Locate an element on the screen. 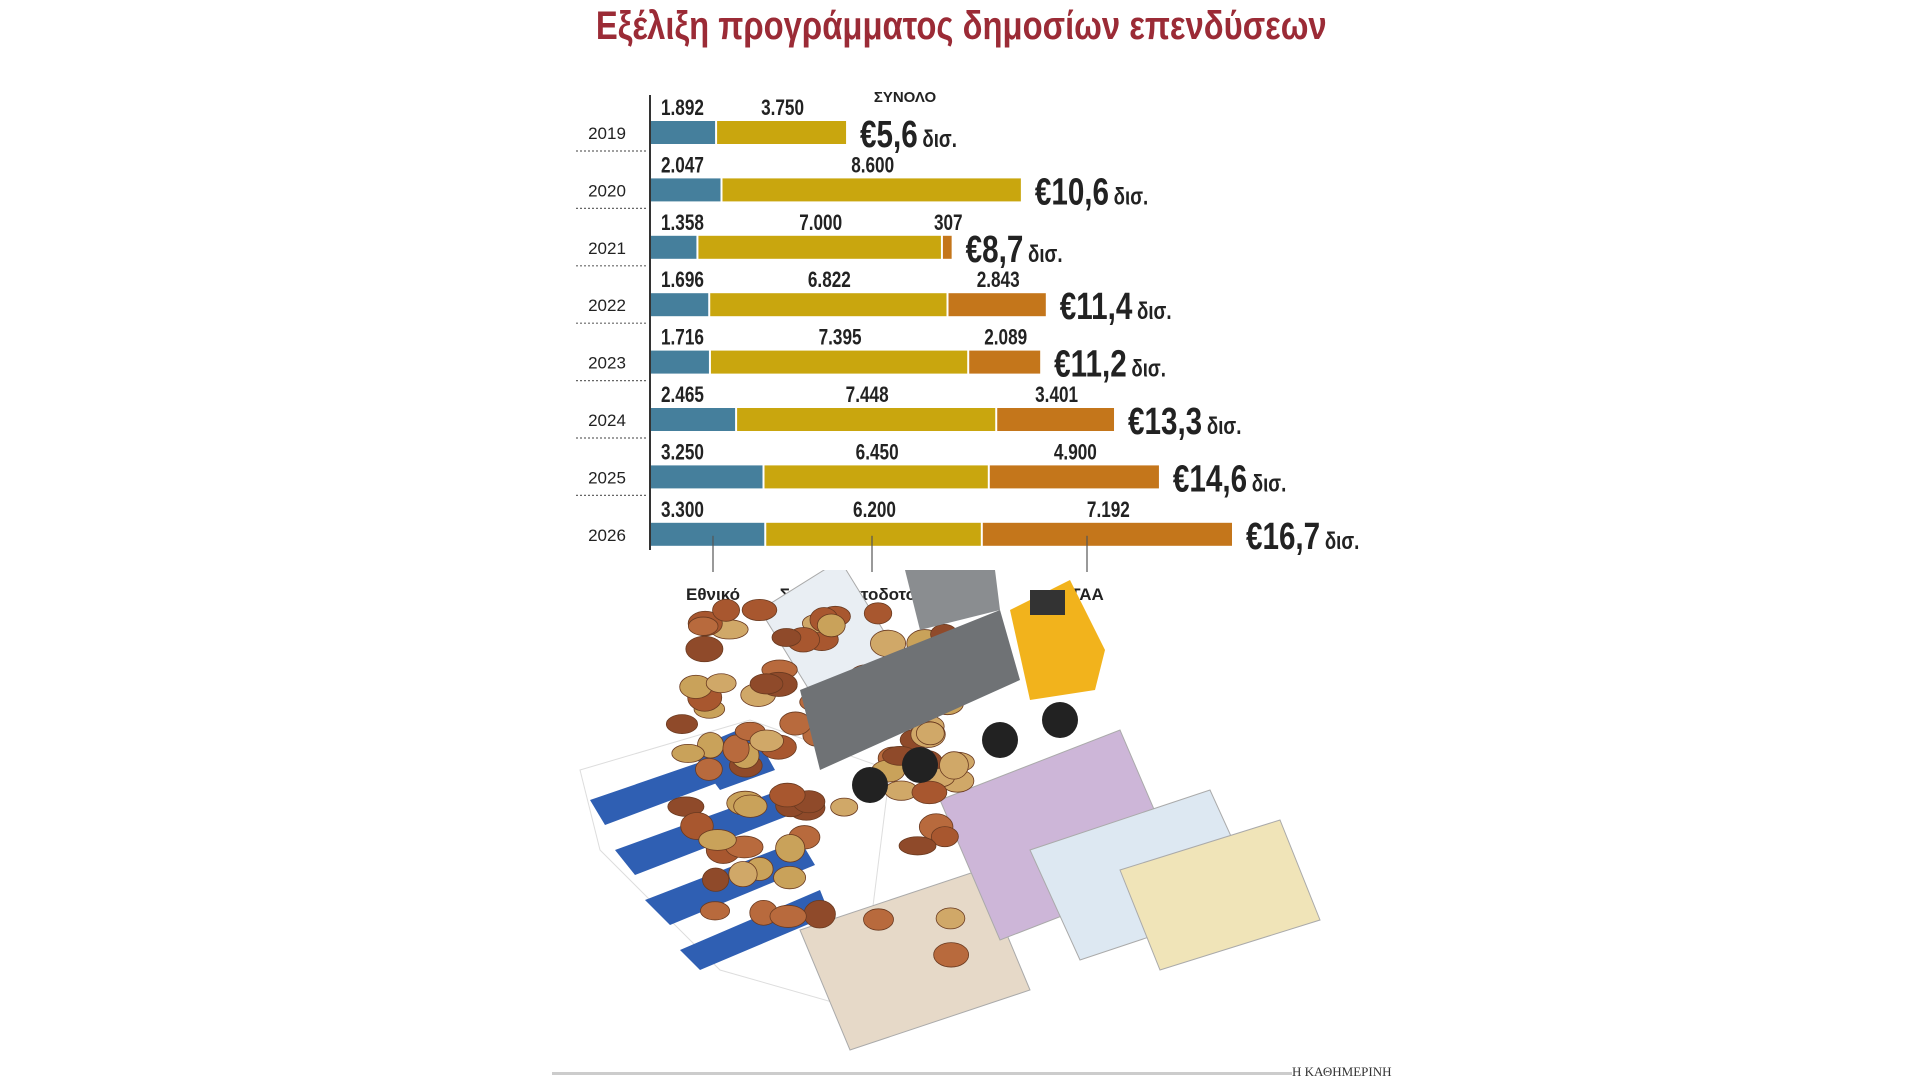  value-label: 2.089 is located at coordinates (1005, 338).